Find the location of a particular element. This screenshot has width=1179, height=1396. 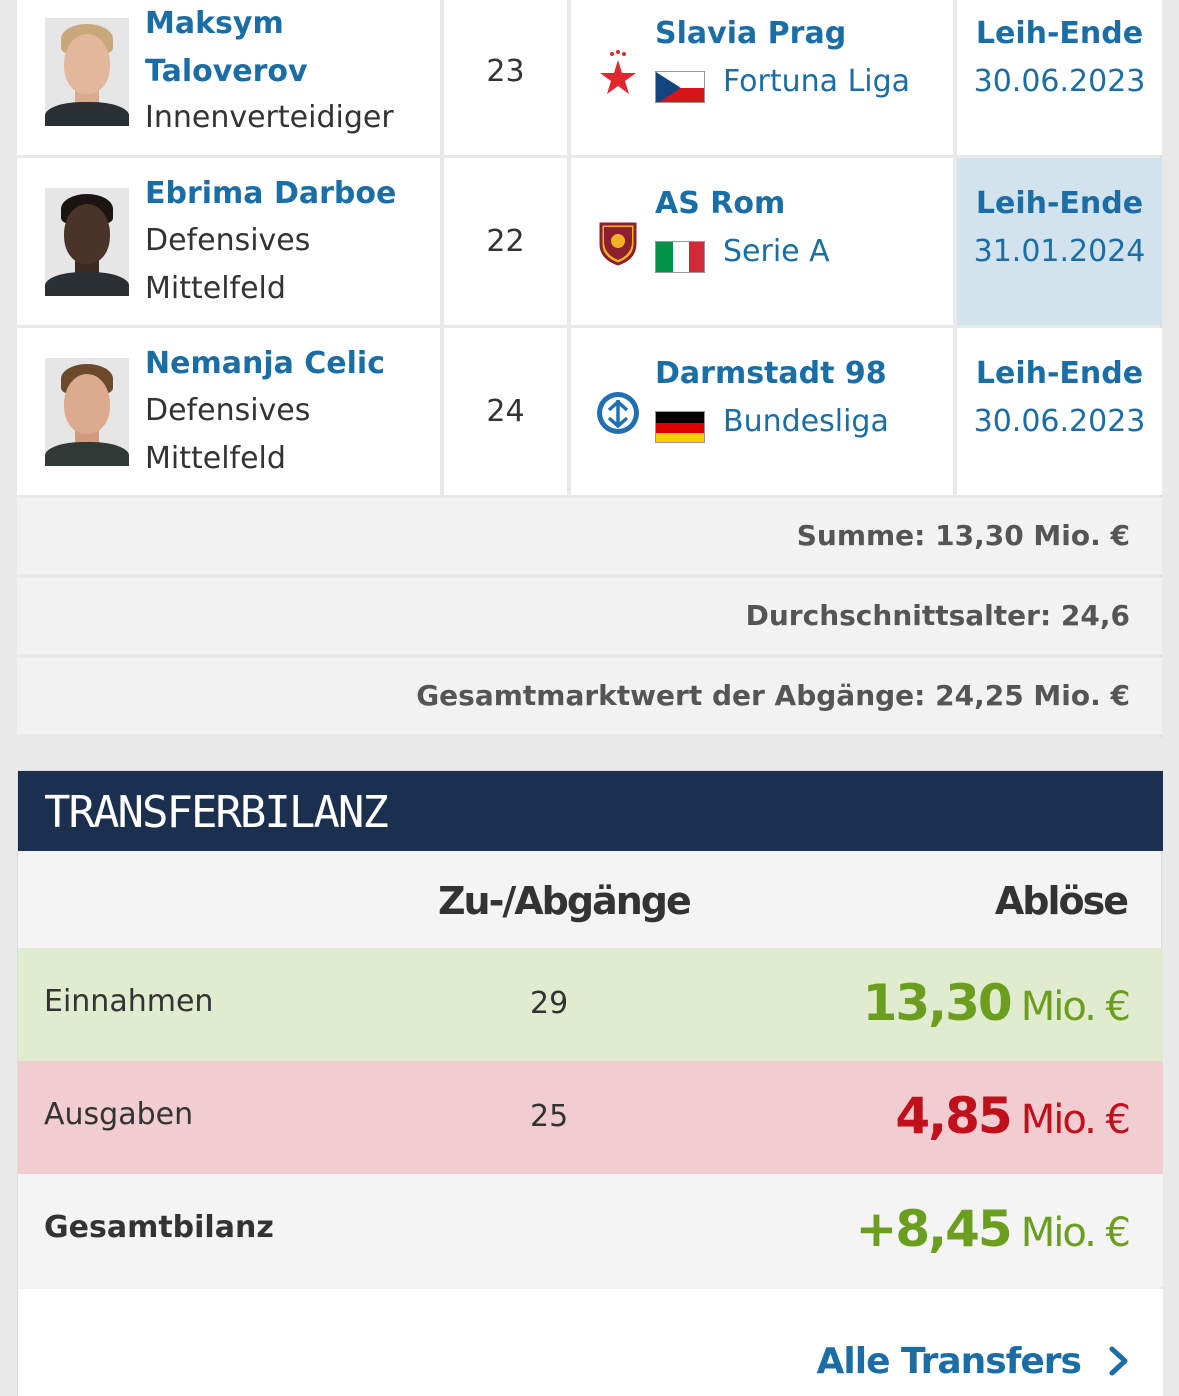

total-row: Gesamtbilanz +8,45 Mio. € is located at coordinates (590, 1230).